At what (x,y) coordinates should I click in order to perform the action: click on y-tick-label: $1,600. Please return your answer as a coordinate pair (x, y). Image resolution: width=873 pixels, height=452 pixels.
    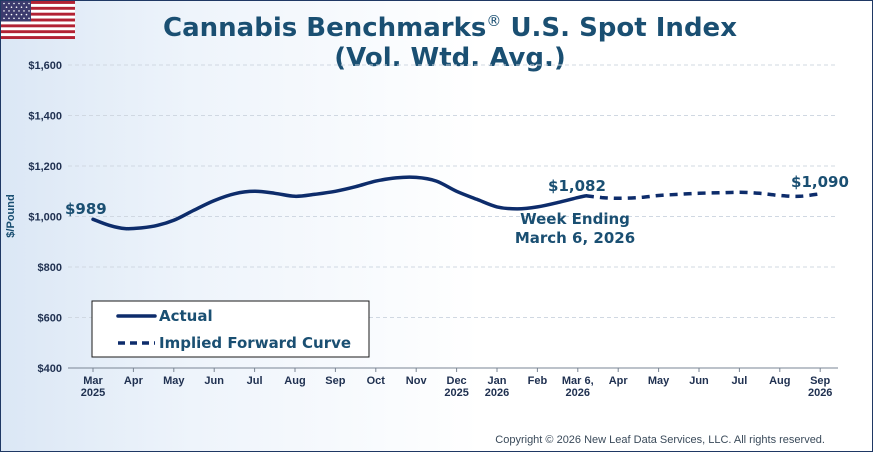
    Looking at the image, I should click on (45, 66).